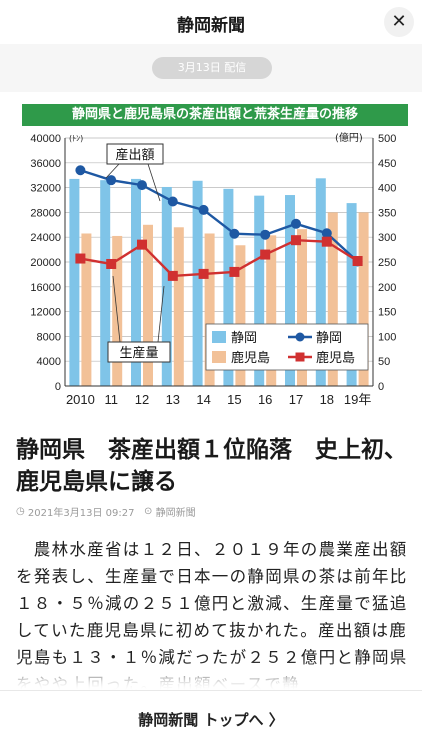  I want to click on left-tick-label: 8000, so click(49, 337).